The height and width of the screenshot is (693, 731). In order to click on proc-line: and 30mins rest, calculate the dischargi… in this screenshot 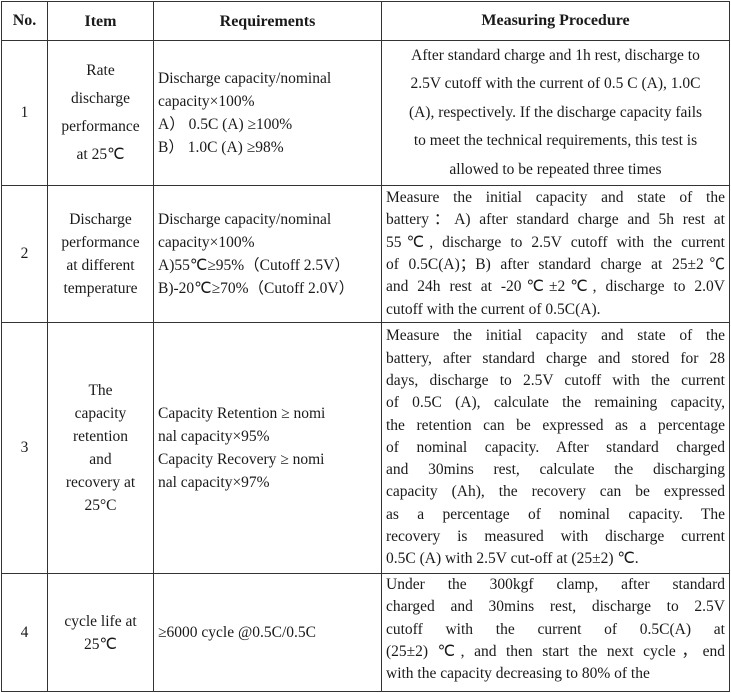, I will do `click(555, 470)`.